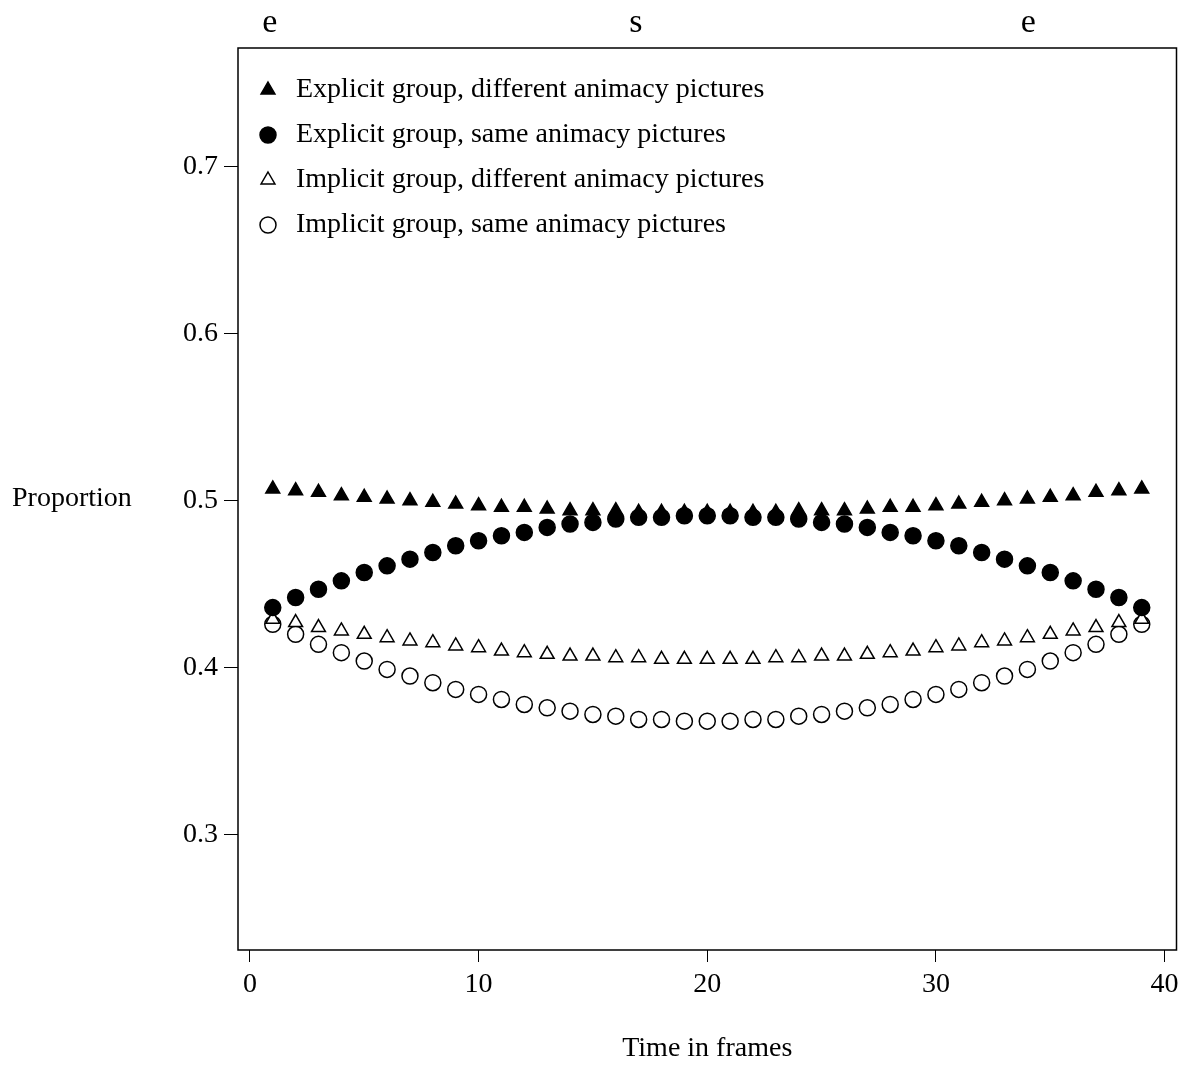  Describe the element at coordinates (530, 178) in the screenshot. I see `legend-label: Implicit group, different animacy pictures` at that location.